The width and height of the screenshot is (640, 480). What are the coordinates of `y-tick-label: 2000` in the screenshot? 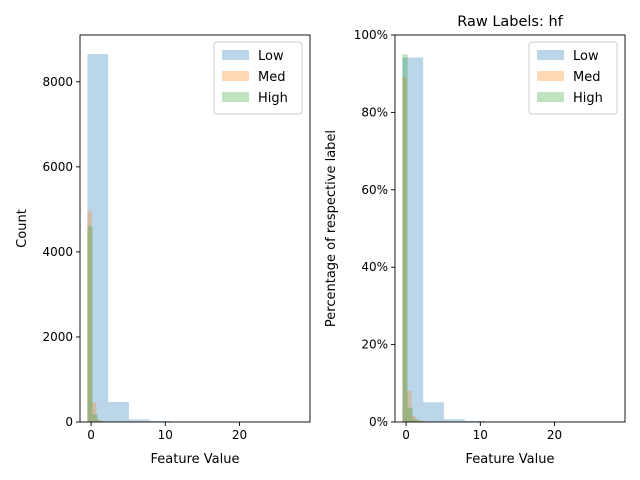 It's located at (57, 337).